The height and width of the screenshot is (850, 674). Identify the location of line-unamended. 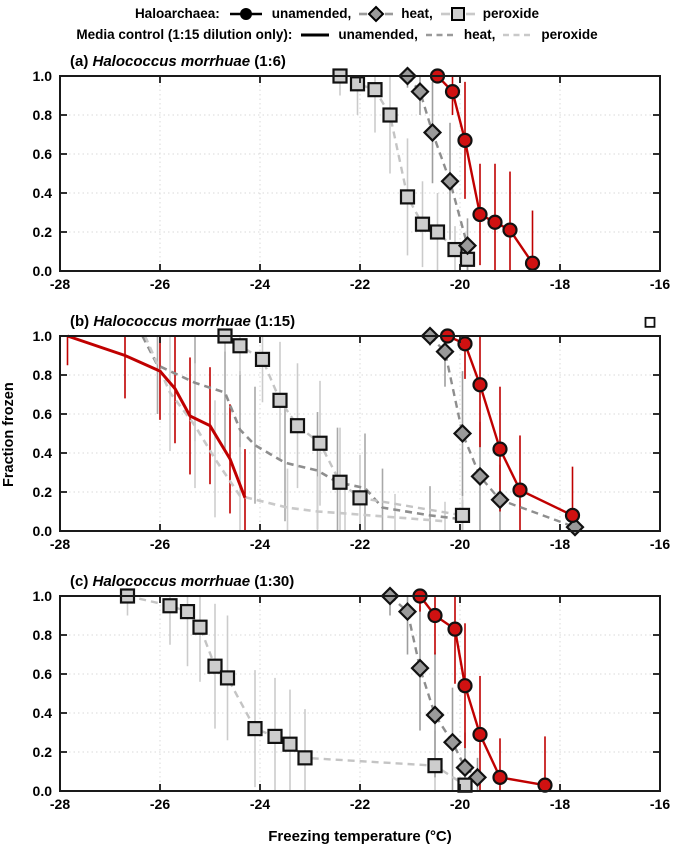
(482, 691).